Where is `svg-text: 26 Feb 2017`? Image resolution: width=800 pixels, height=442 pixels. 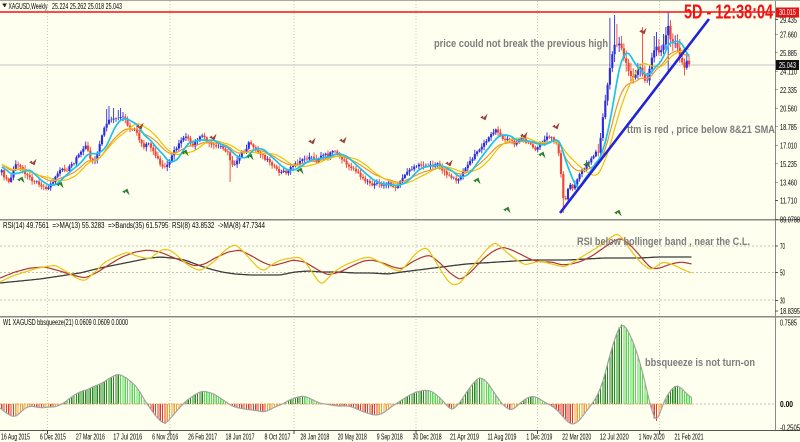 svg-text: 26 Feb 2017 is located at coordinates (202, 437).